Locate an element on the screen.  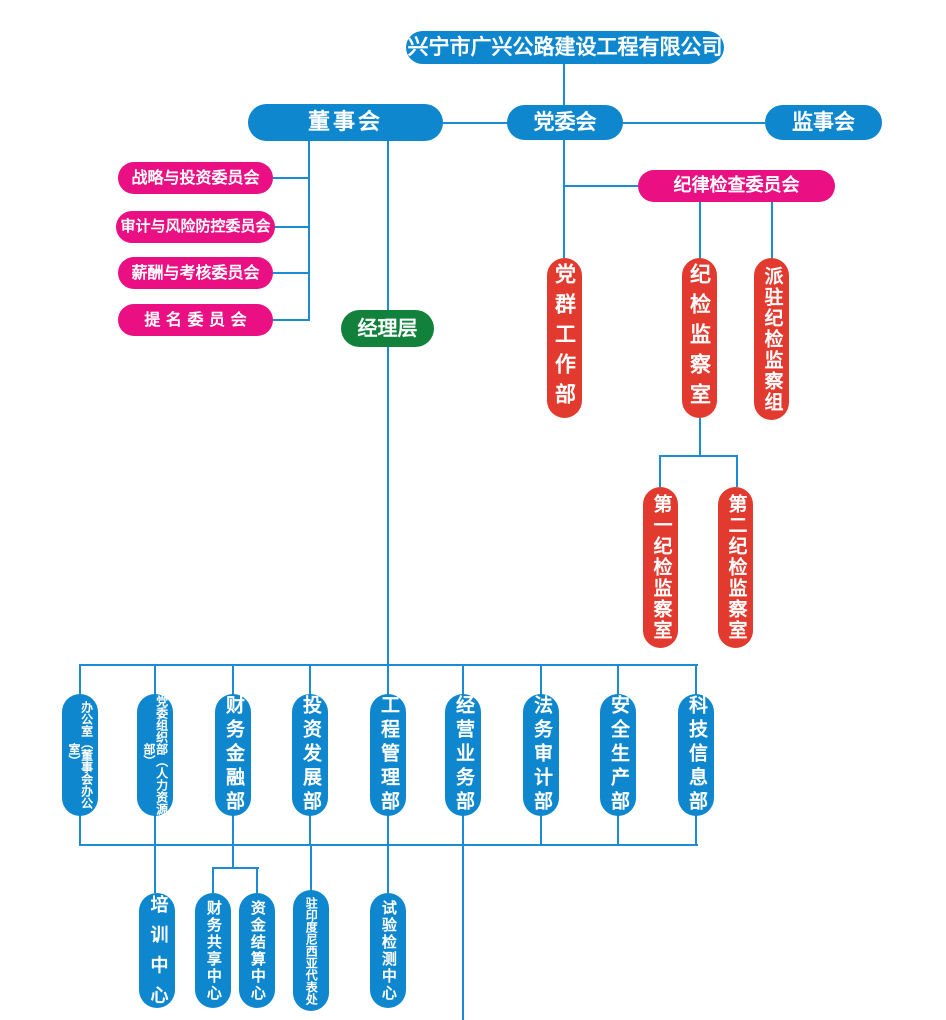
node-finance-shared-center: 财务共享中心 is located at coordinates (213, 950).